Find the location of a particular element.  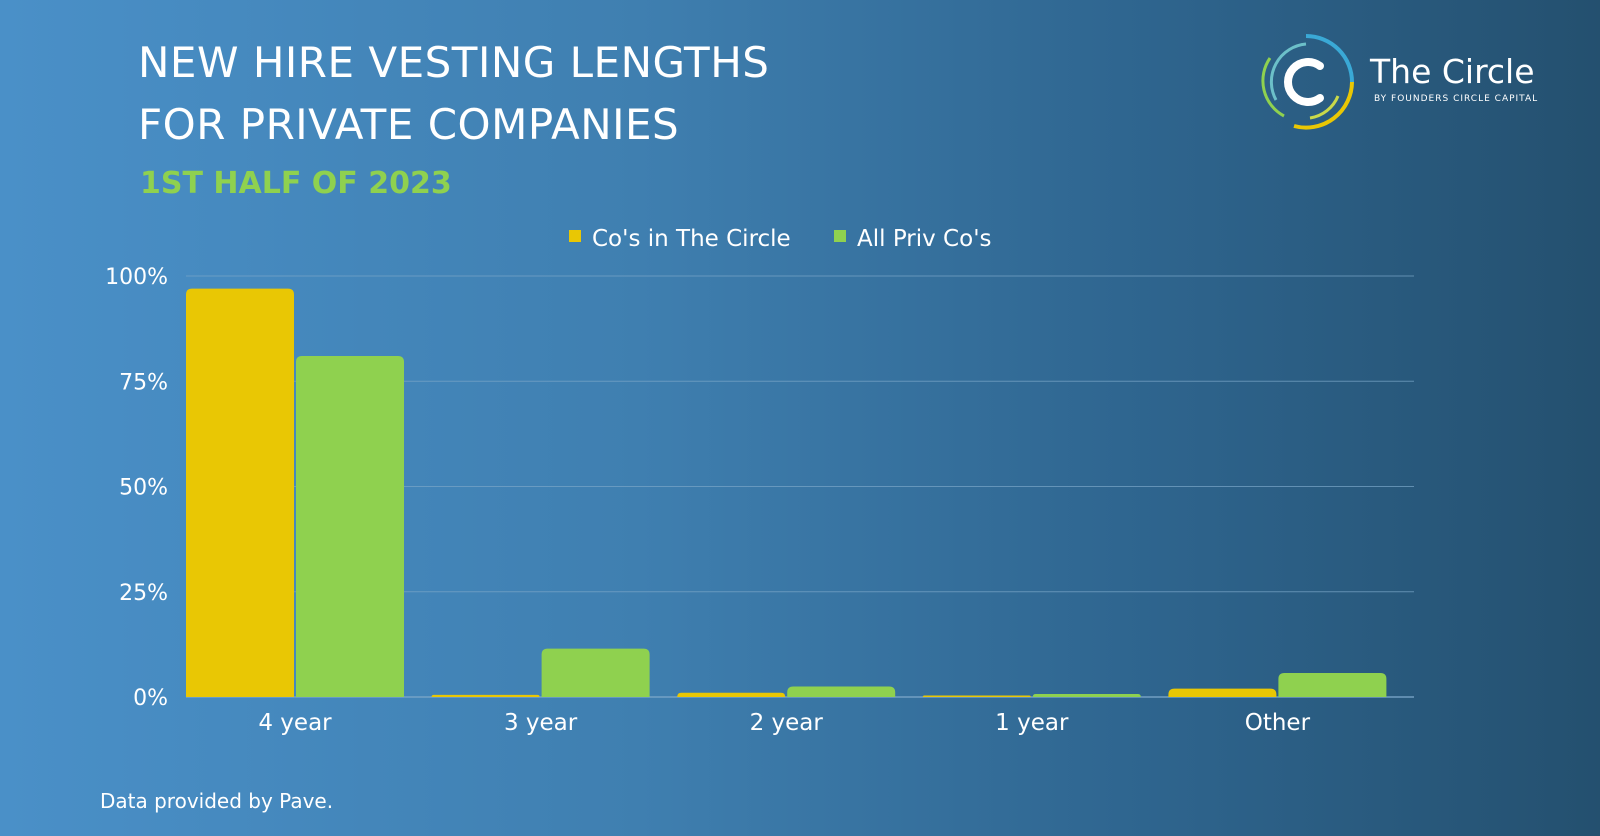

x-tick-label: 4 year is located at coordinates (295, 723).